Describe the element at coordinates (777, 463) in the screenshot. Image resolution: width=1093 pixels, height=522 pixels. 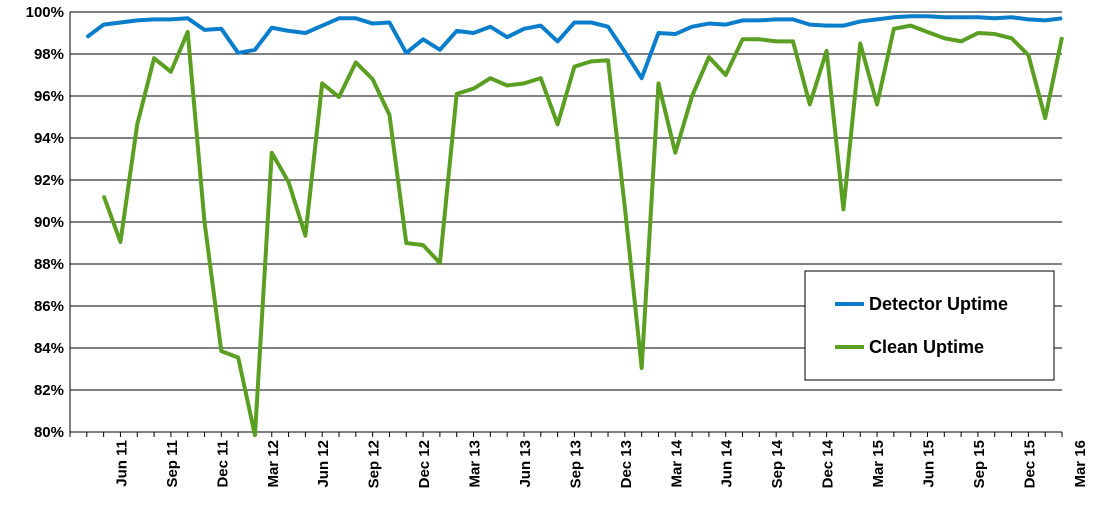
I see `x-tick-label: Sep 14` at that location.